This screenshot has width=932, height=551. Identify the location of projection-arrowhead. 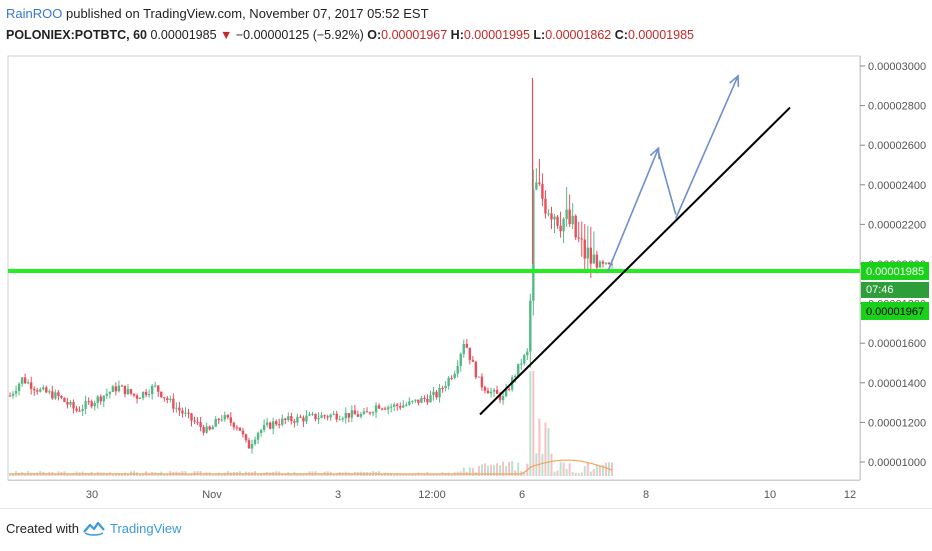
(734, 80).